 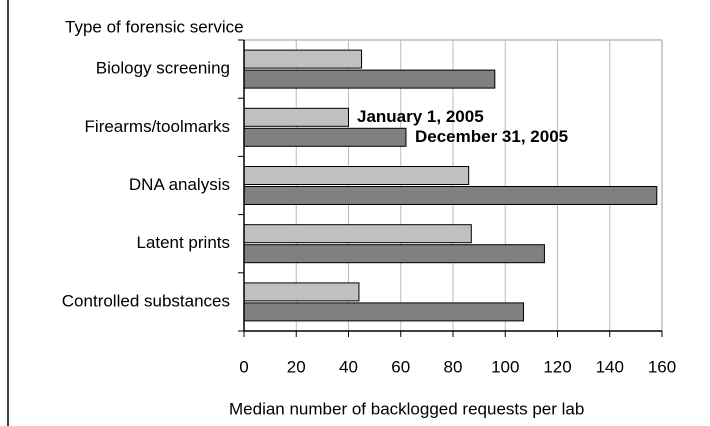 I want to click on y-axis-label: Type of forensic service, so click(x=154, y=26).